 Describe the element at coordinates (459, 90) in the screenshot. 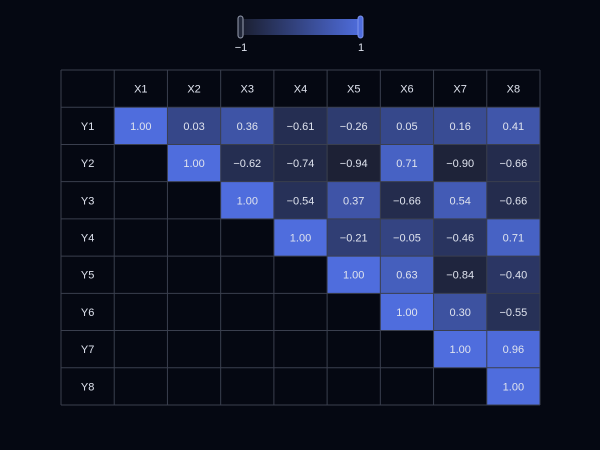

I see `column-label: X7` at that location.